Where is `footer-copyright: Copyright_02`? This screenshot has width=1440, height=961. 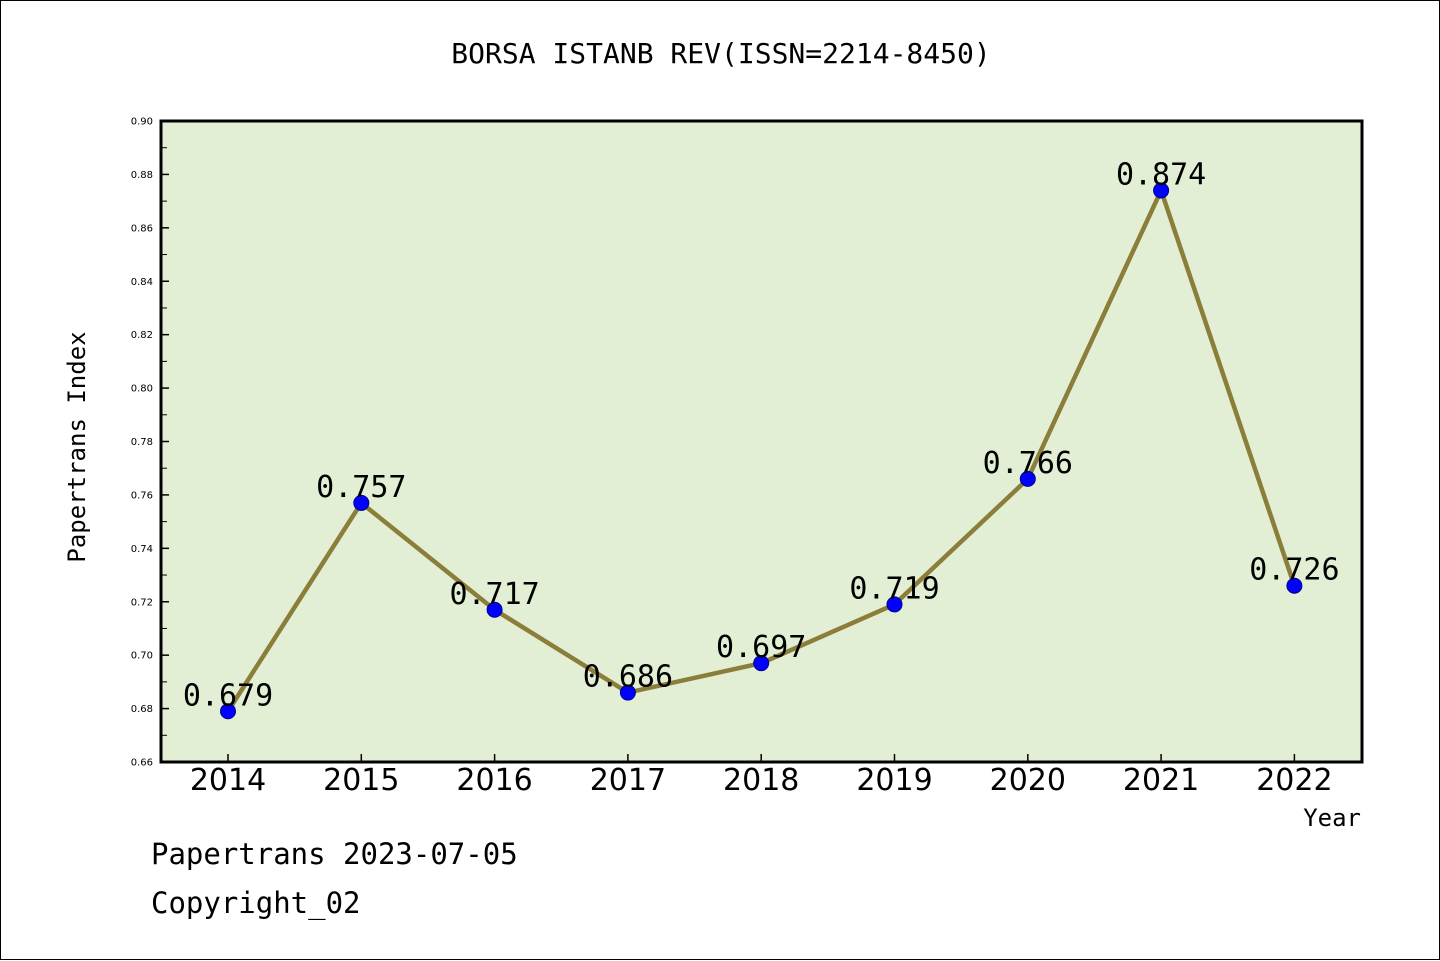 footer-copyright: Copyright_02 is located at coordinates (256, 903).